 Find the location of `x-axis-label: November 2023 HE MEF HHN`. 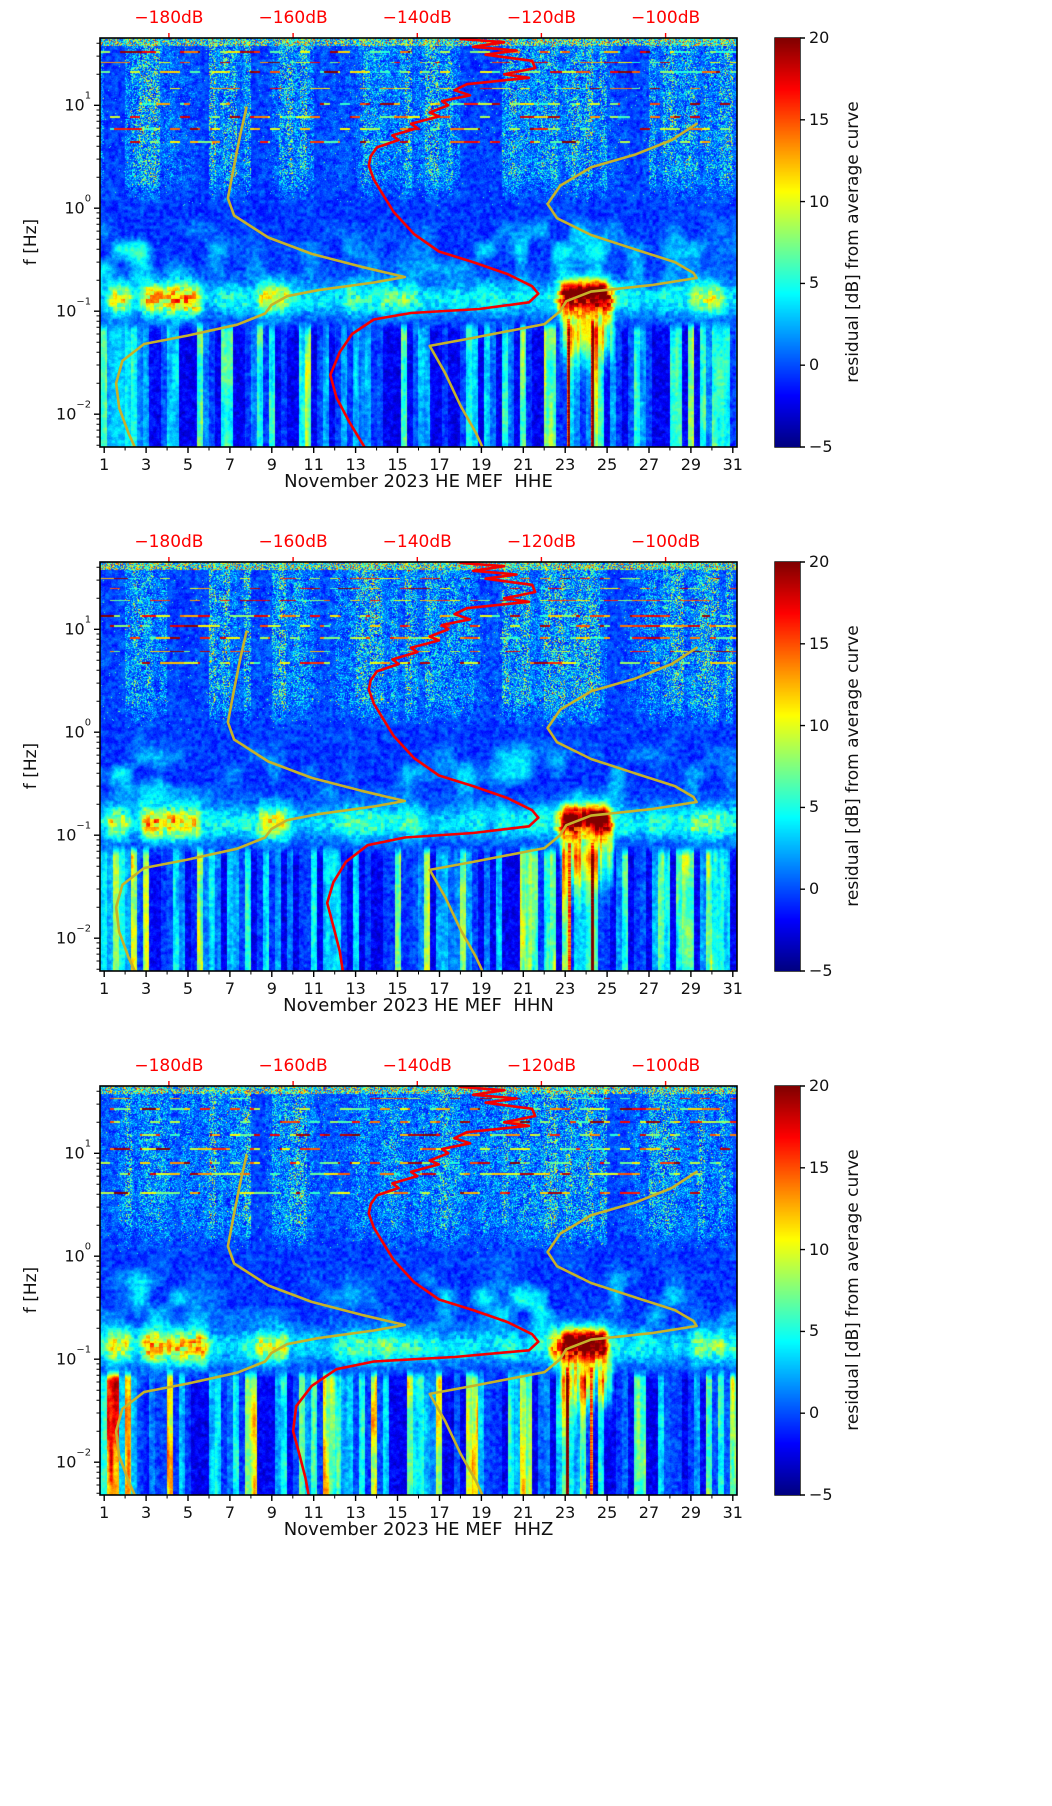

x-axis-label: November 2023 HE MEF HHN is located at coordinates (418, 1005).